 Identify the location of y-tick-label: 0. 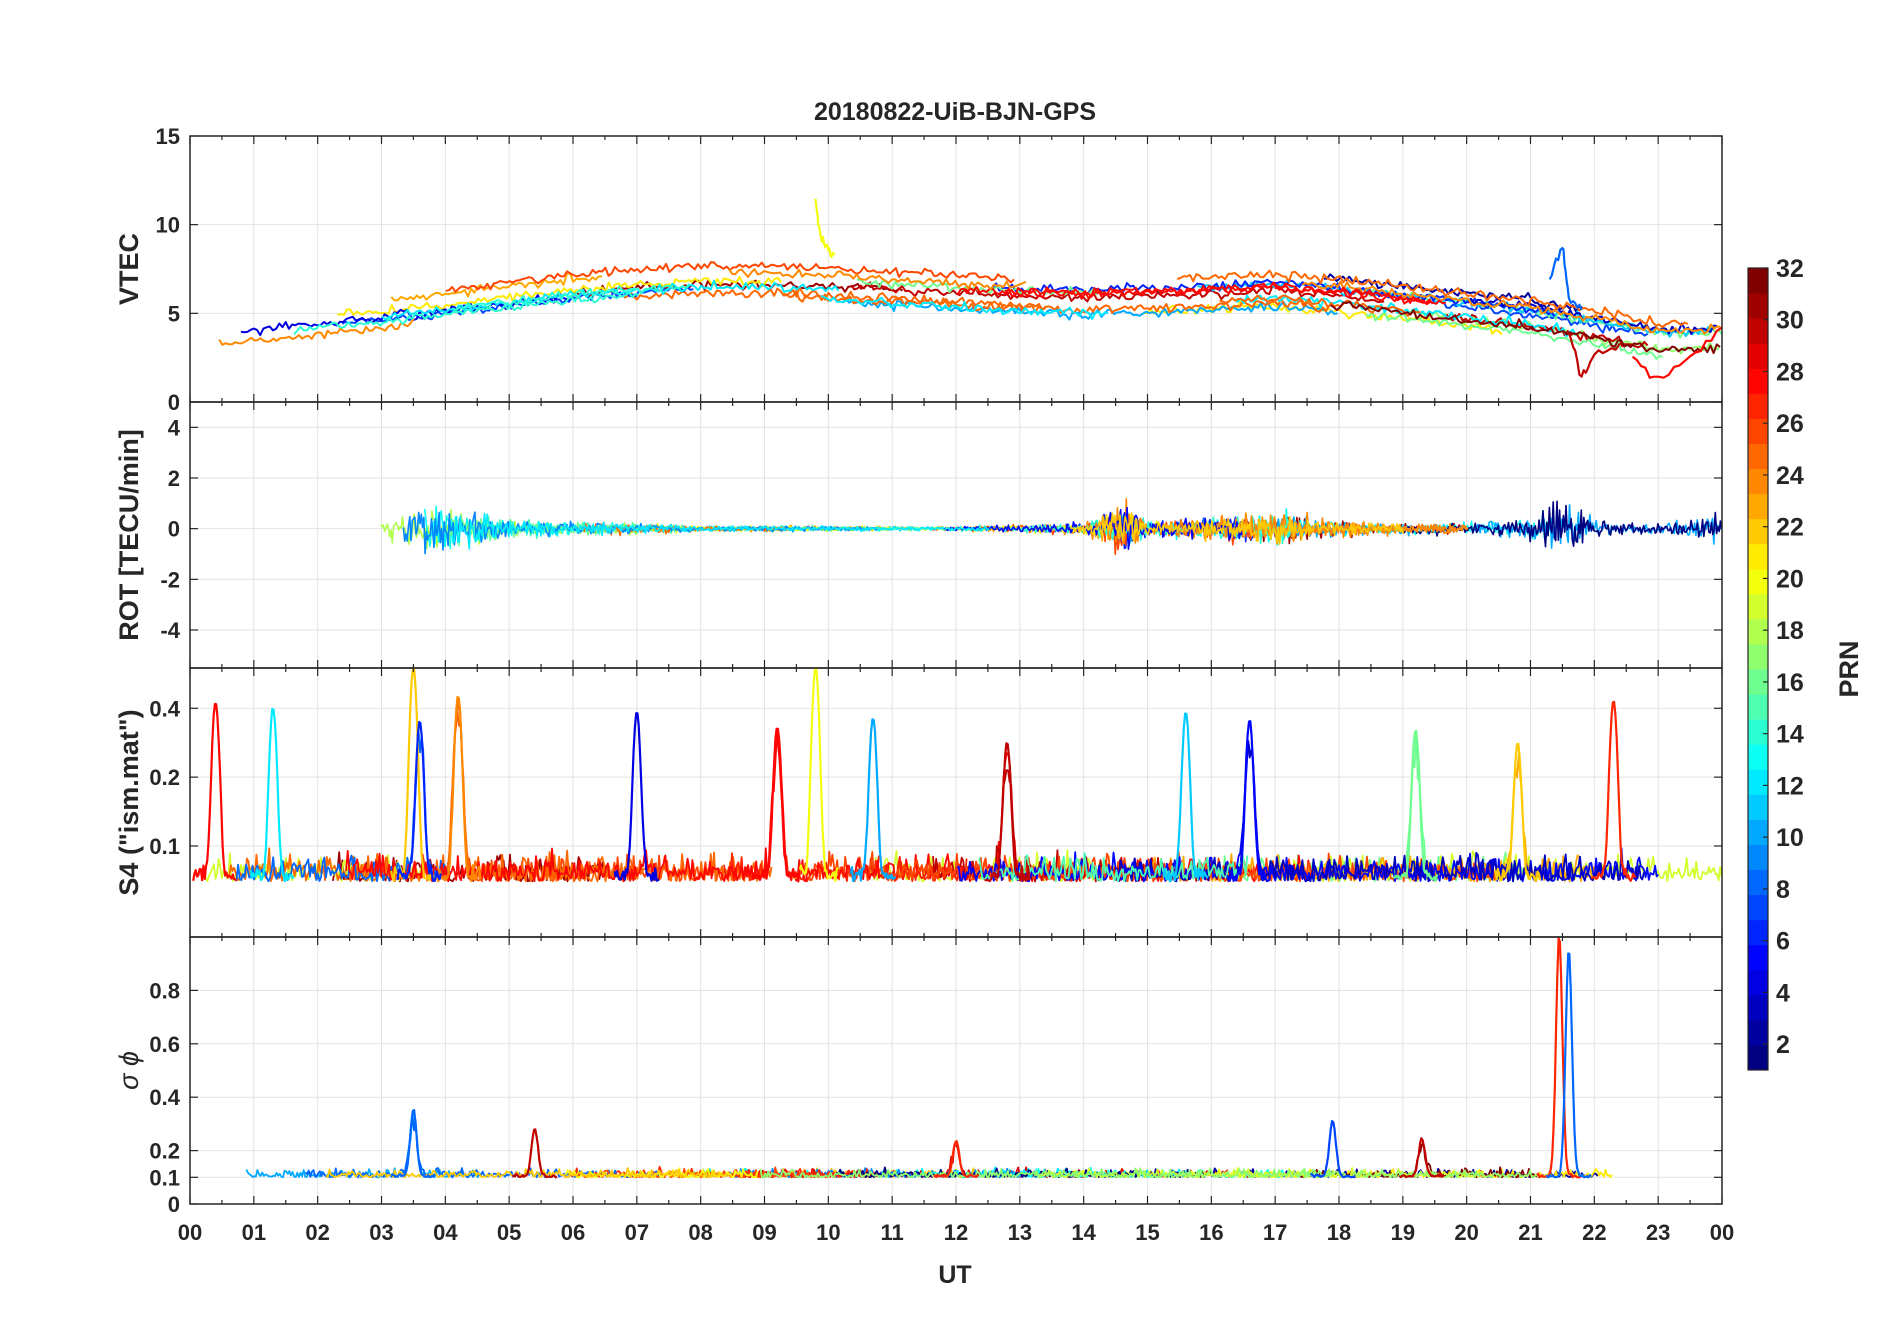
(174, 402).